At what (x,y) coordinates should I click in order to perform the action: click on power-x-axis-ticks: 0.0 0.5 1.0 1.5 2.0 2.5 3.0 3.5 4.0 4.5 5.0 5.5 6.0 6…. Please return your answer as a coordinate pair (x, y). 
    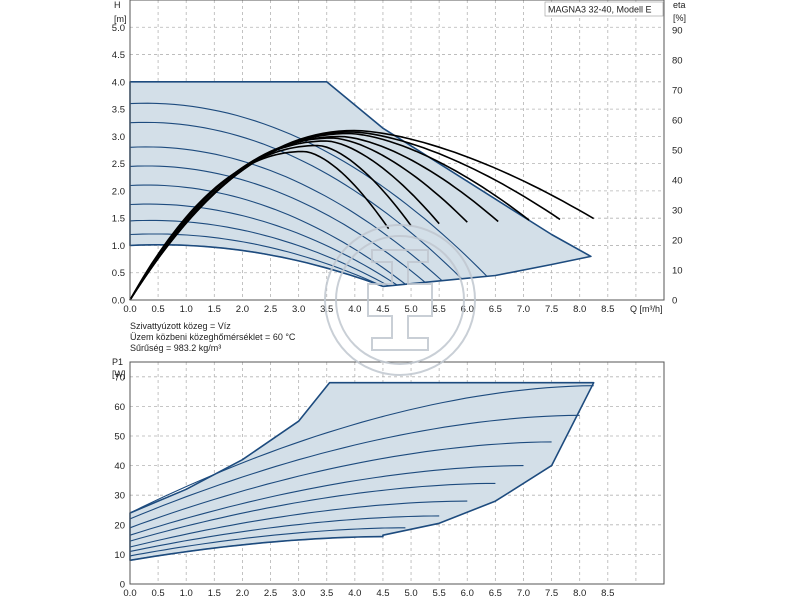
    Looking at the image, I should click on (368, 593).